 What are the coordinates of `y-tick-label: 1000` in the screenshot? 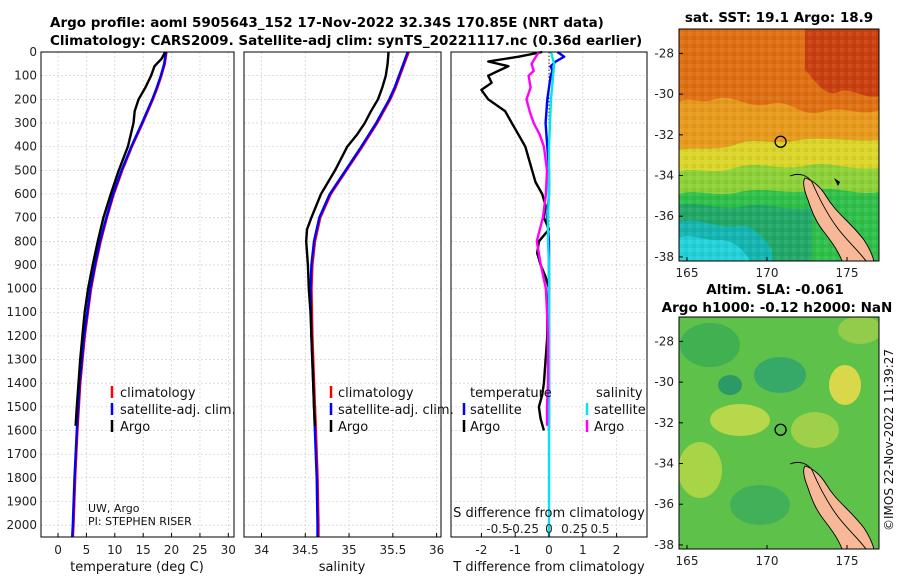 It's located at (21, 289).